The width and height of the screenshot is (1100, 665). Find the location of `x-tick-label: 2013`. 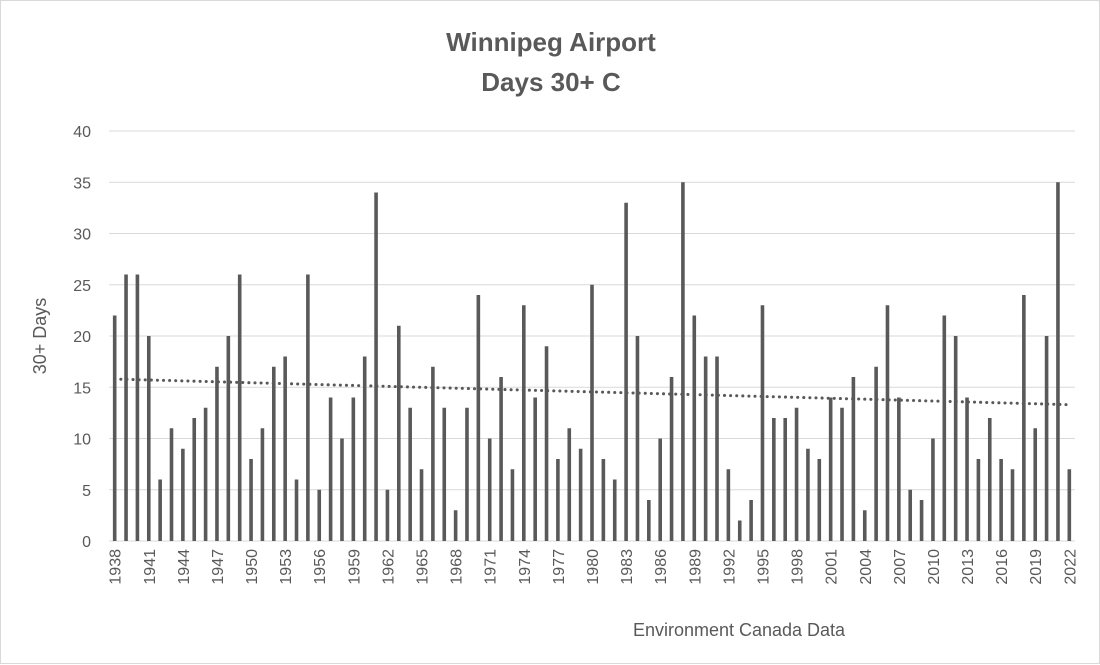

x-tick-label: 2013 is located at coordinates (968, 567).